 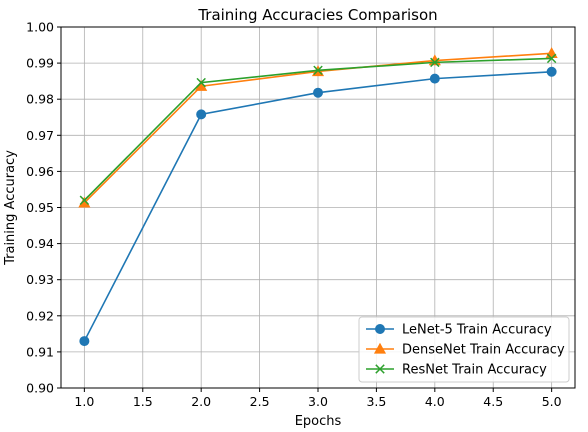 What do you see at coordinates (40, 207) in the screenshot?
I see `y-tick-label: 0.95` at bounding box center [40, 207].